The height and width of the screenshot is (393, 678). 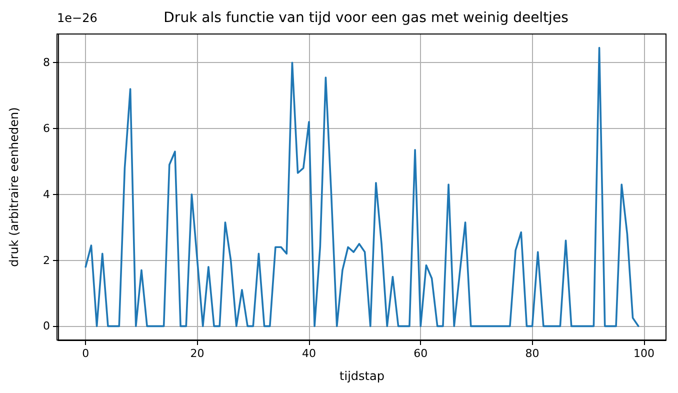 I want to click on x-tick-label: 80, so click(x=532, y=353).